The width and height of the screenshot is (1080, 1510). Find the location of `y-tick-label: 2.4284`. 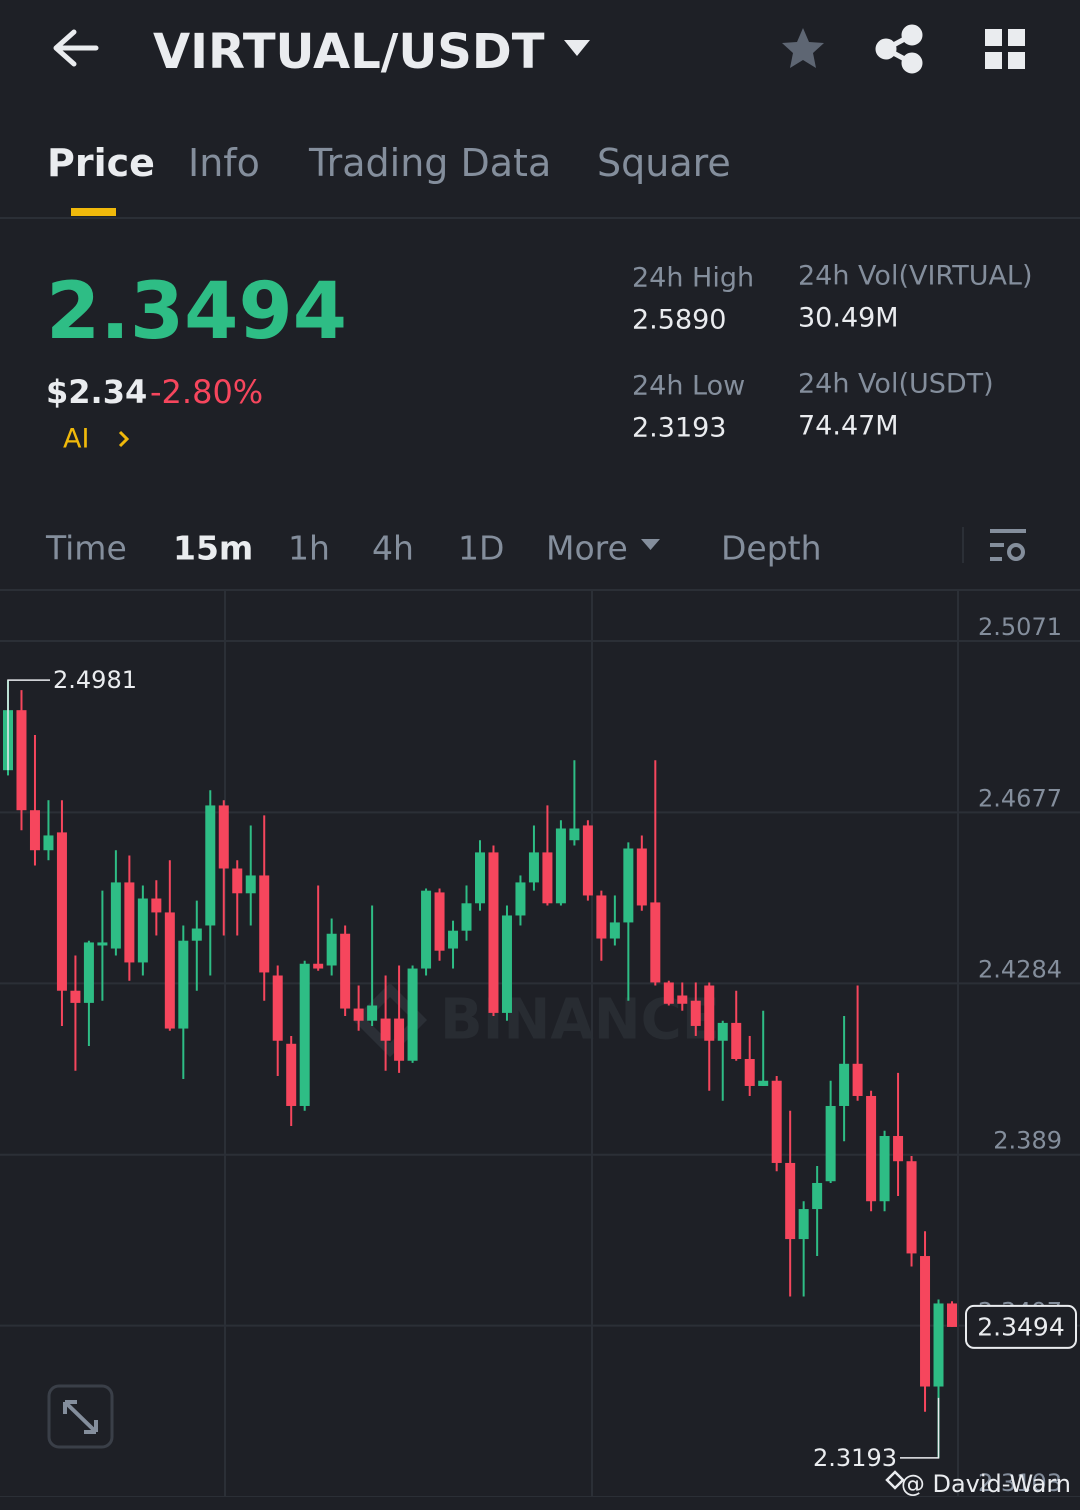

y-tick-label: 2.4284 is located at coordinates (1020, 969).